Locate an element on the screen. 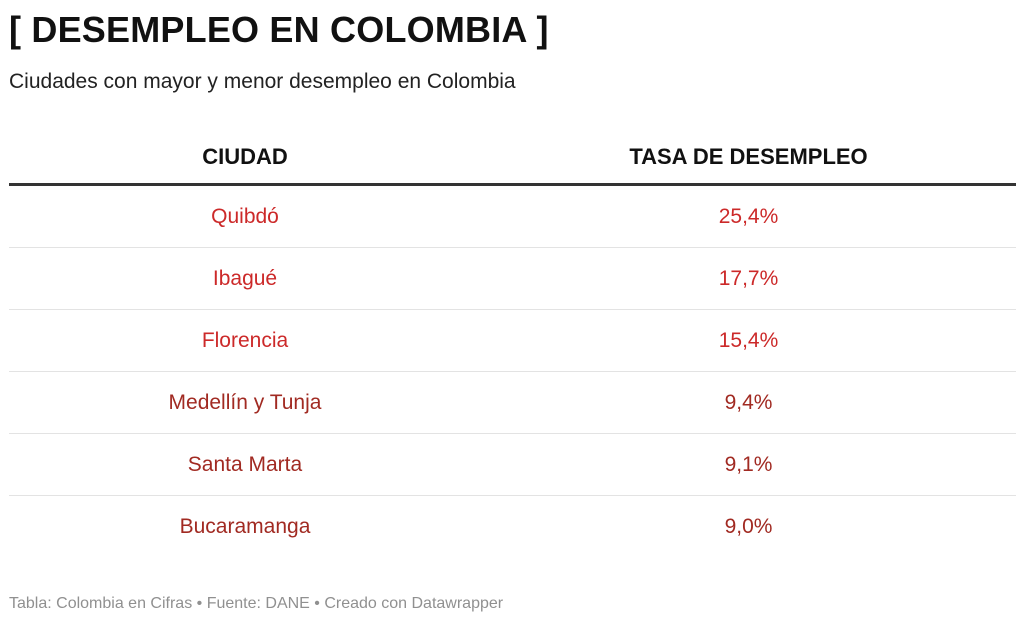  city-cell: Quibdó is located at coordinates (245, 216).